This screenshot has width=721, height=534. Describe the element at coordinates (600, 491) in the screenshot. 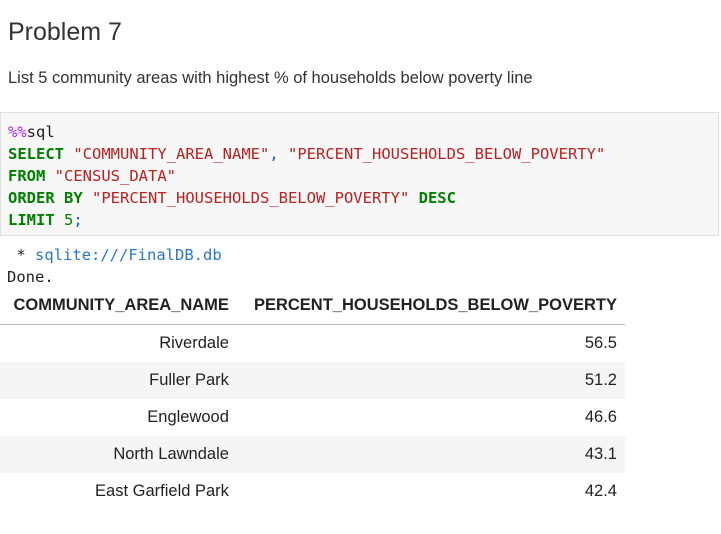

I see `table-cell: 42.4` at that location.